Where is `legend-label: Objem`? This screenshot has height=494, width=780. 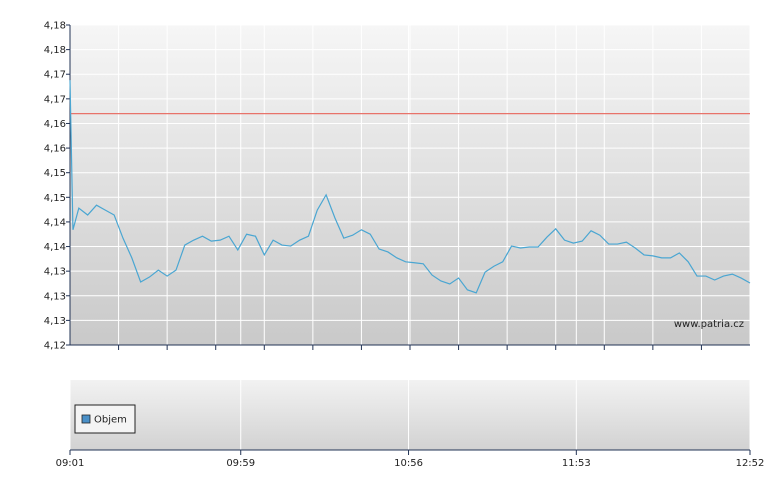
legend-label: Objem is located at coordinates (110, 420).